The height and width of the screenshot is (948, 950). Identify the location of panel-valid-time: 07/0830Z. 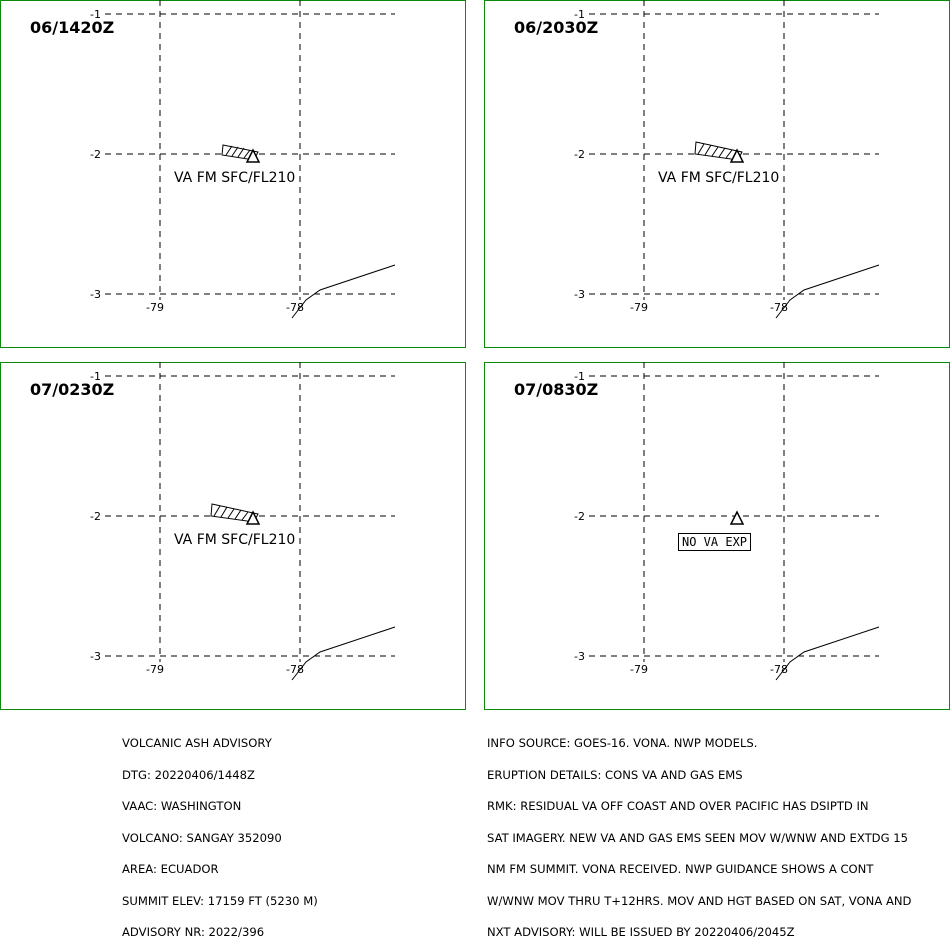
(556, 389).